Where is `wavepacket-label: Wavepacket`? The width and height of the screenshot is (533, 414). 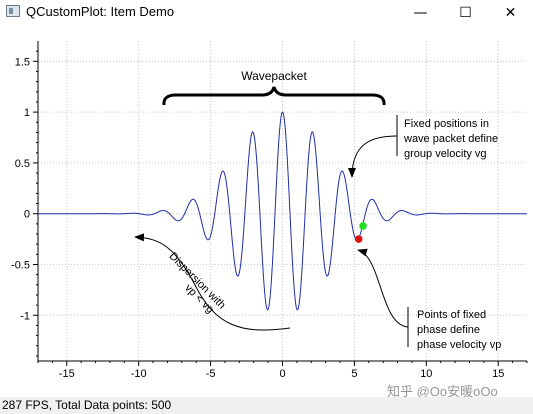 wavepacket-label: Wavepacket is located at coordinates (274, 76).